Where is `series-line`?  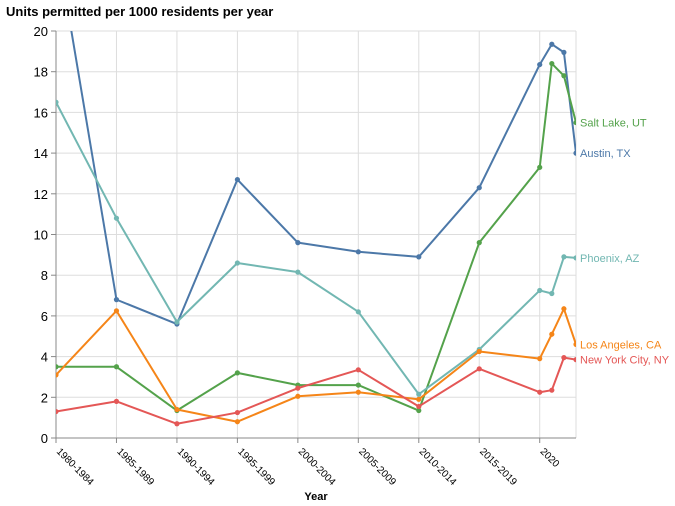
series-line is located at coordinates (316, 390).